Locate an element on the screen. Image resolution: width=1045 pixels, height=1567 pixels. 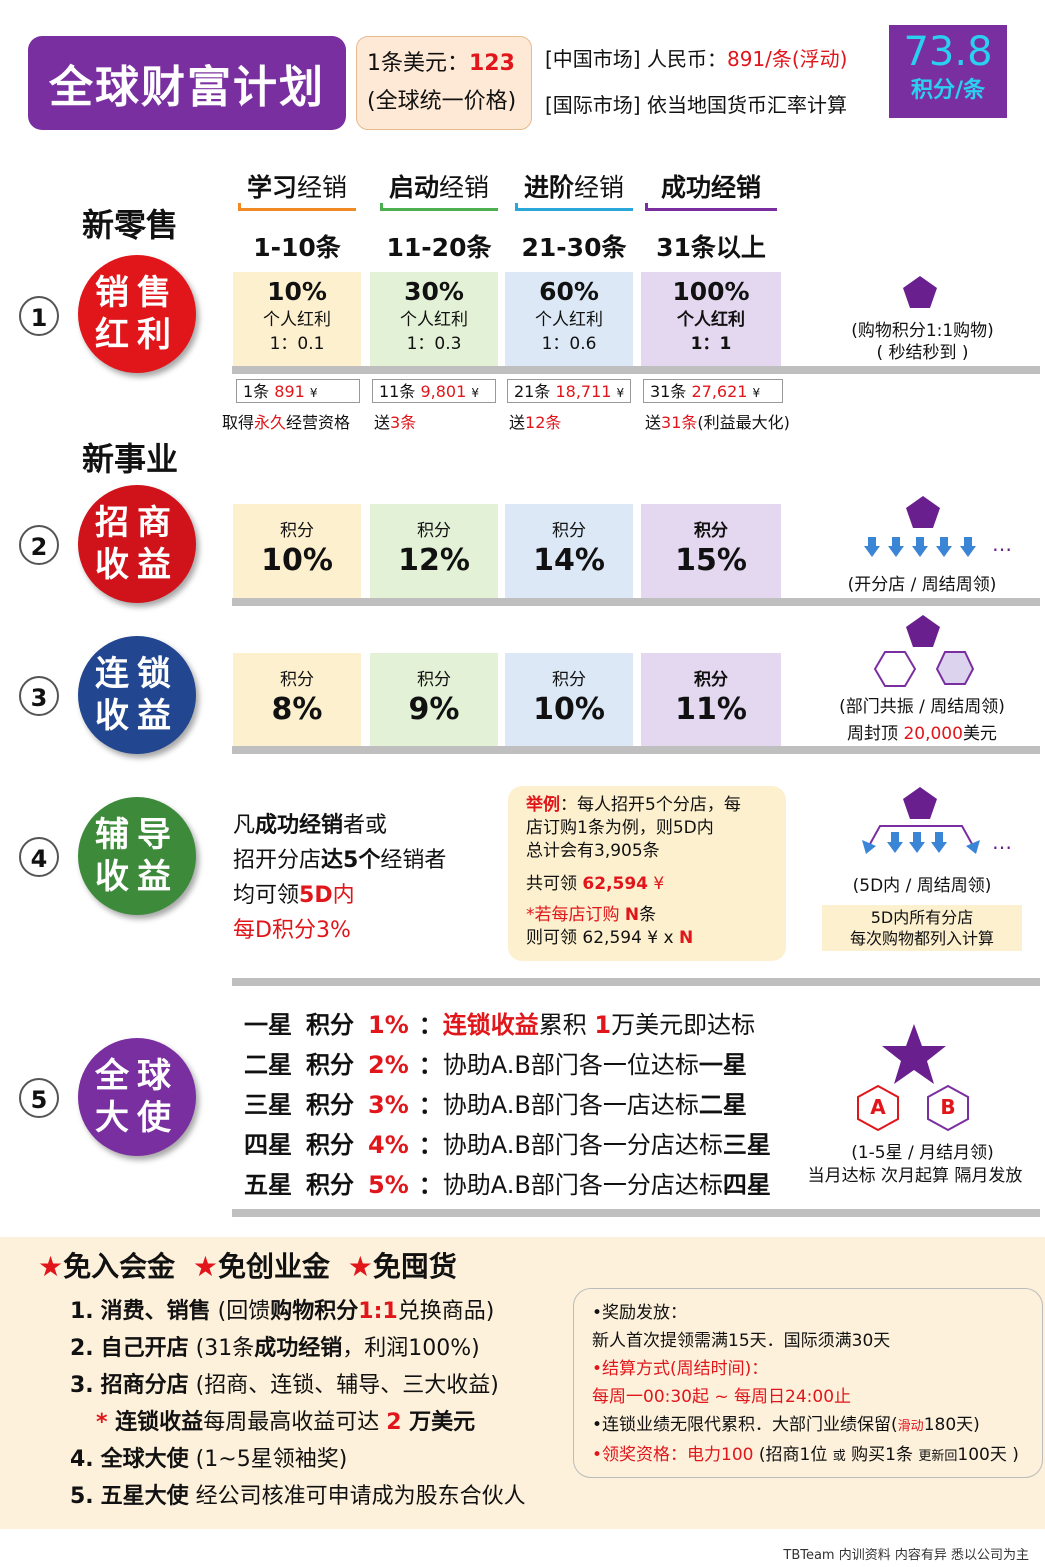
footer-note: TBTeam 内训资料 内容有异 悉以公司为主 is located at coordinates (906, 1555).